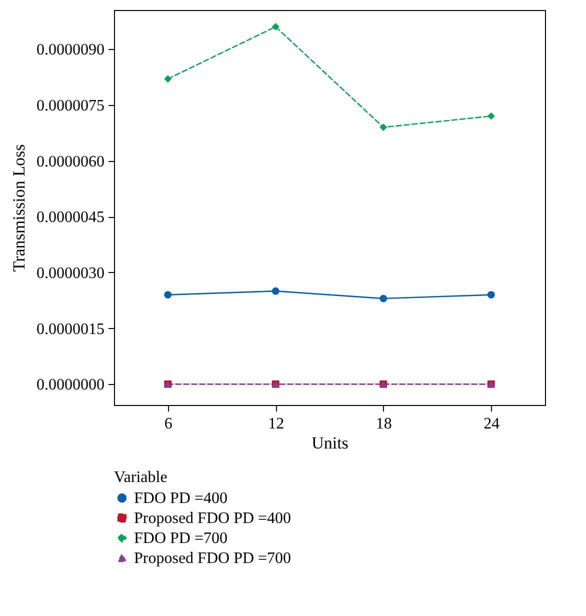 This screenshot has height=616, width=586. What do you see at coordinates (168, 424) in the screenshot?
I see `x-tick-label: 6` at bounding box center [168, 424].